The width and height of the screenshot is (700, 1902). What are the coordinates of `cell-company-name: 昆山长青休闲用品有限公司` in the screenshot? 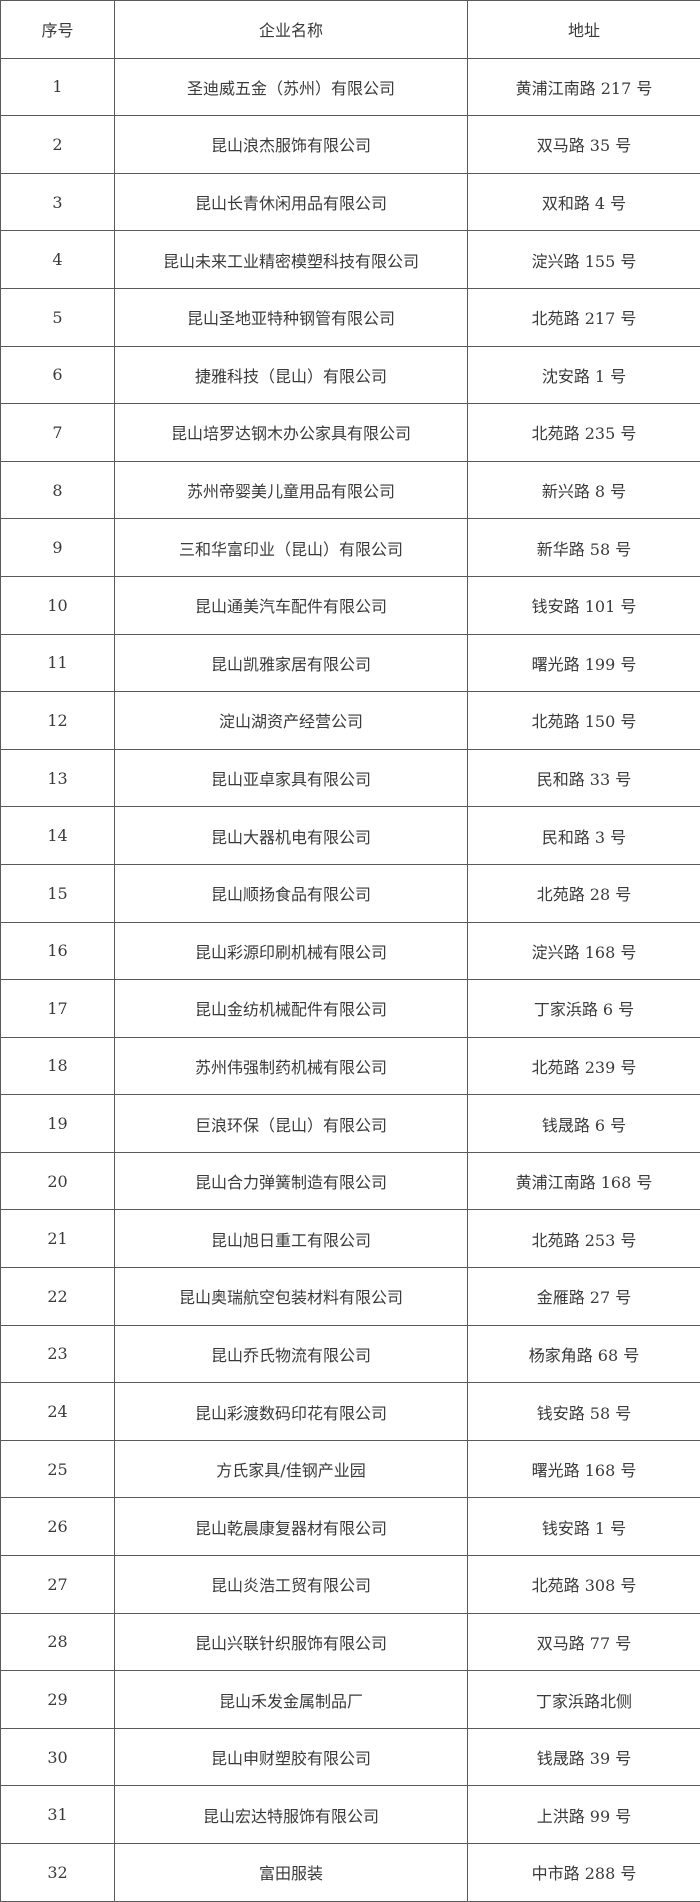 It's located at (291, 202).